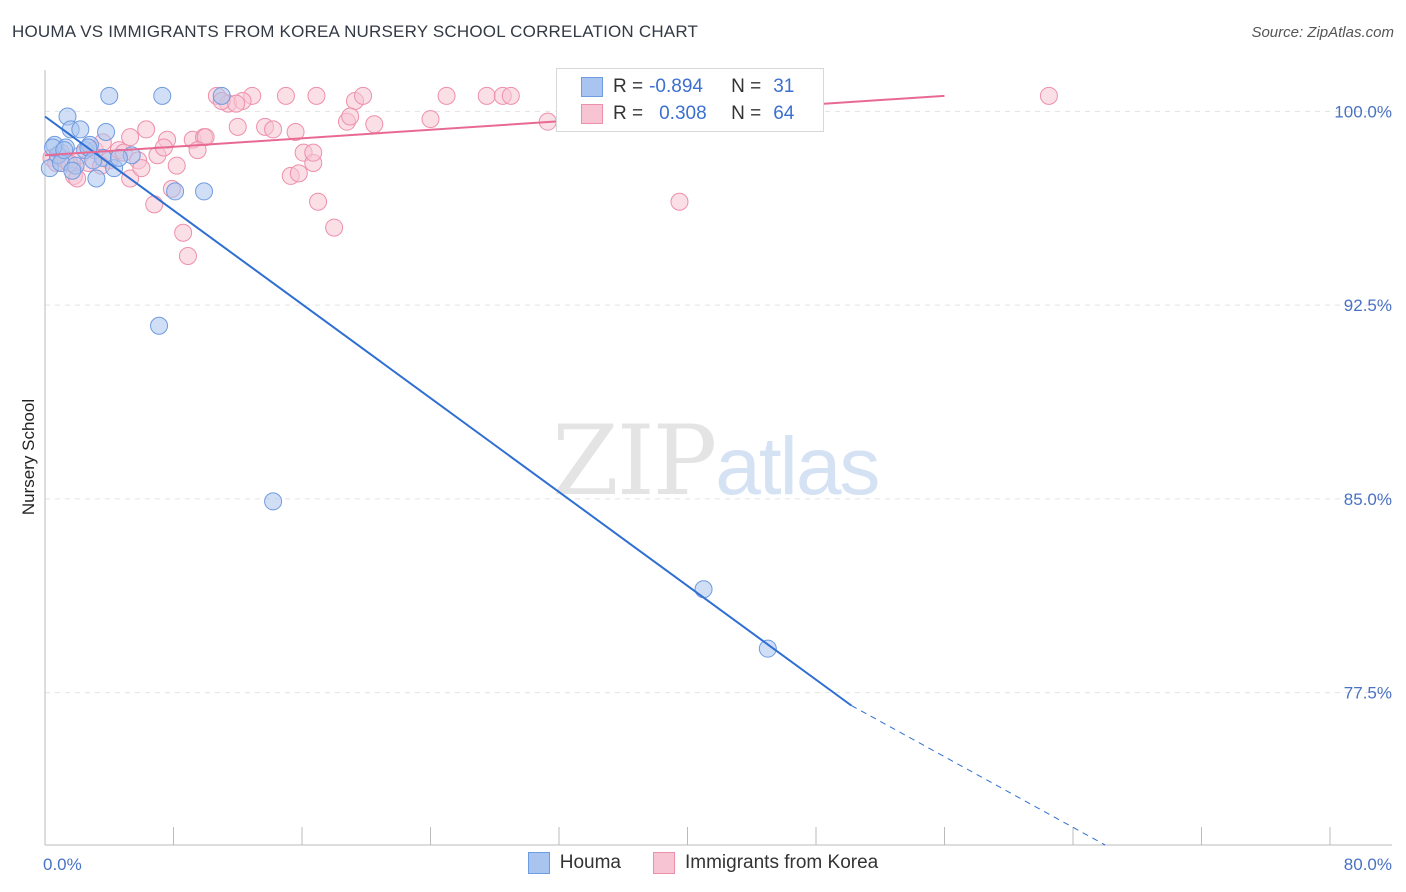 The image size is (1406, 892). I want to click on legend-item-korea: Immigrants from Korea, so click(765, 863).